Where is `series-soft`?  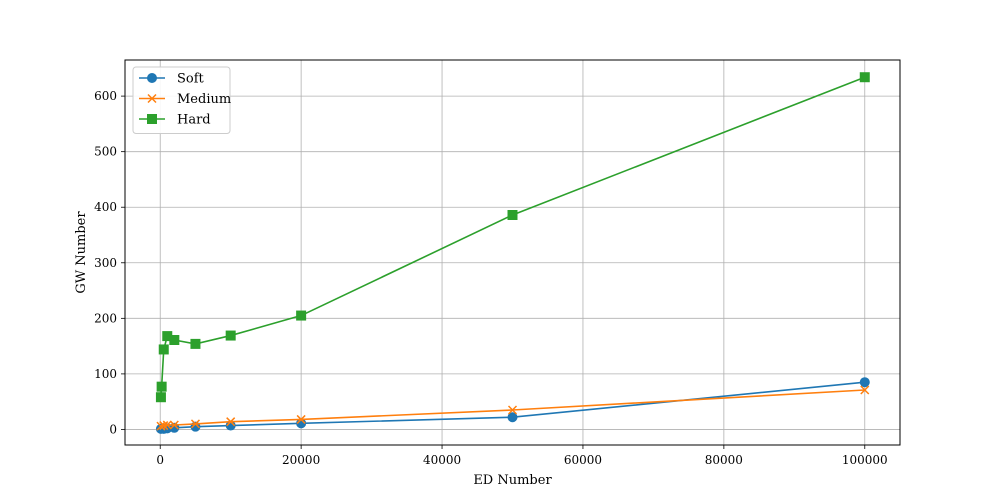 series-soft is located at coordinates (512, 405).